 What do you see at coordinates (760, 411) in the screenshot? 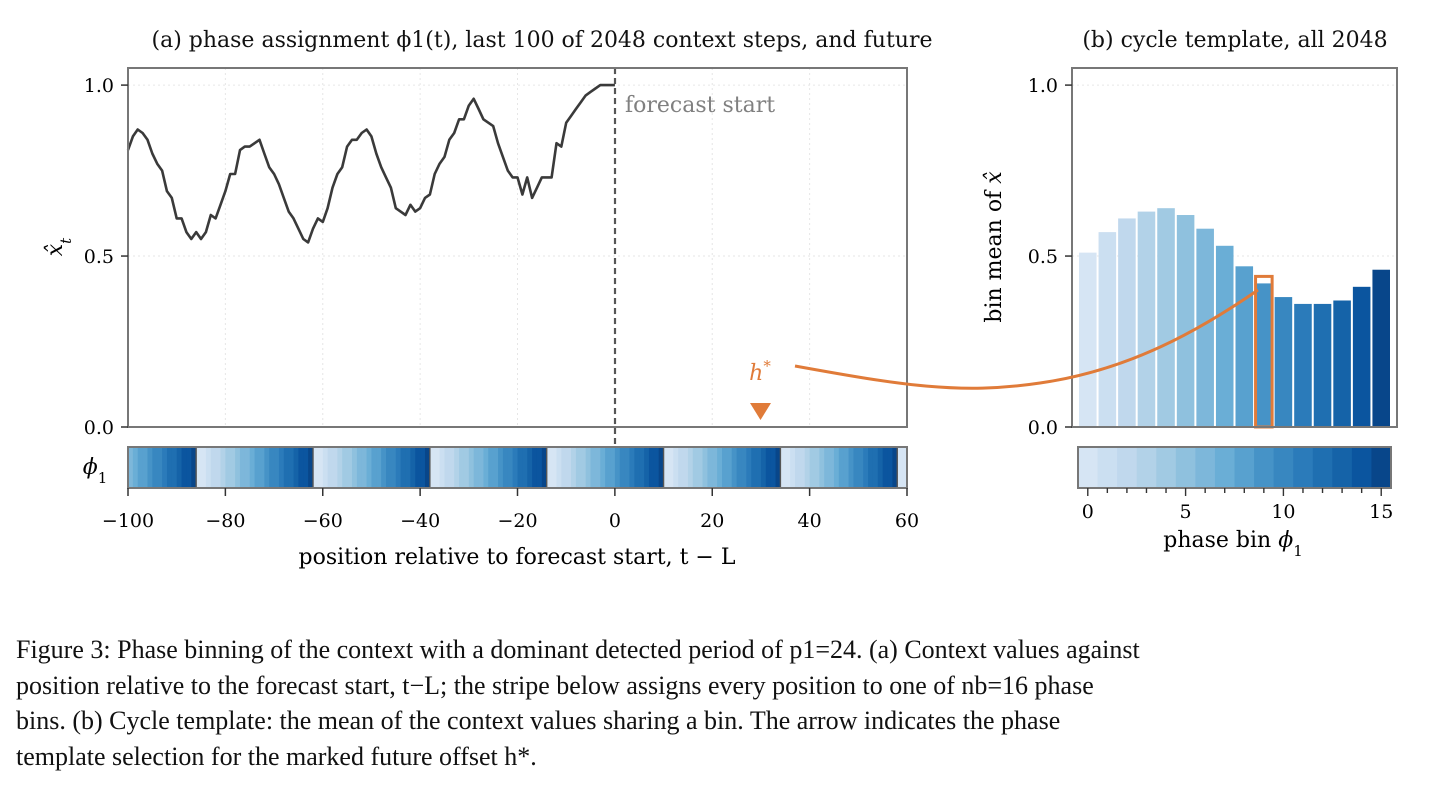
I see `future-offset-marker` at bounding box center [760, 411].